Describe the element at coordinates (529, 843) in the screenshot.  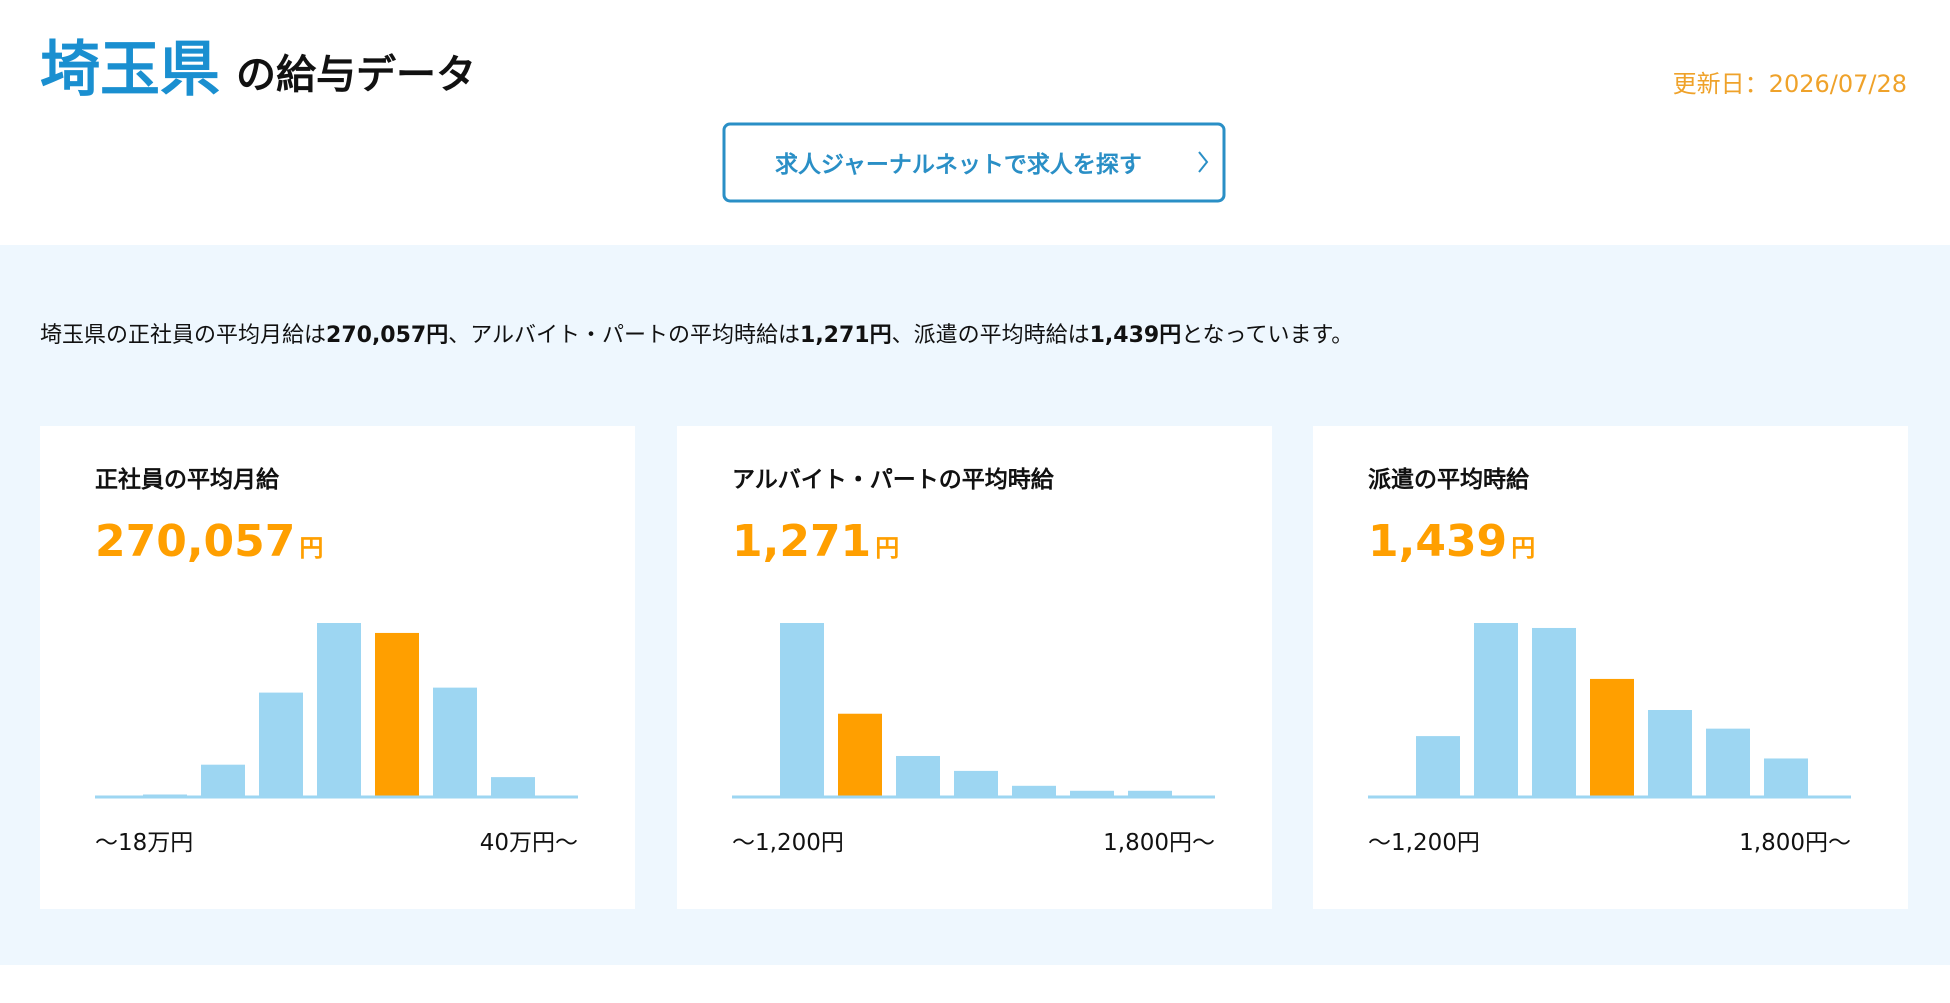
I see `x-end-label: 40万円〜` at that location.